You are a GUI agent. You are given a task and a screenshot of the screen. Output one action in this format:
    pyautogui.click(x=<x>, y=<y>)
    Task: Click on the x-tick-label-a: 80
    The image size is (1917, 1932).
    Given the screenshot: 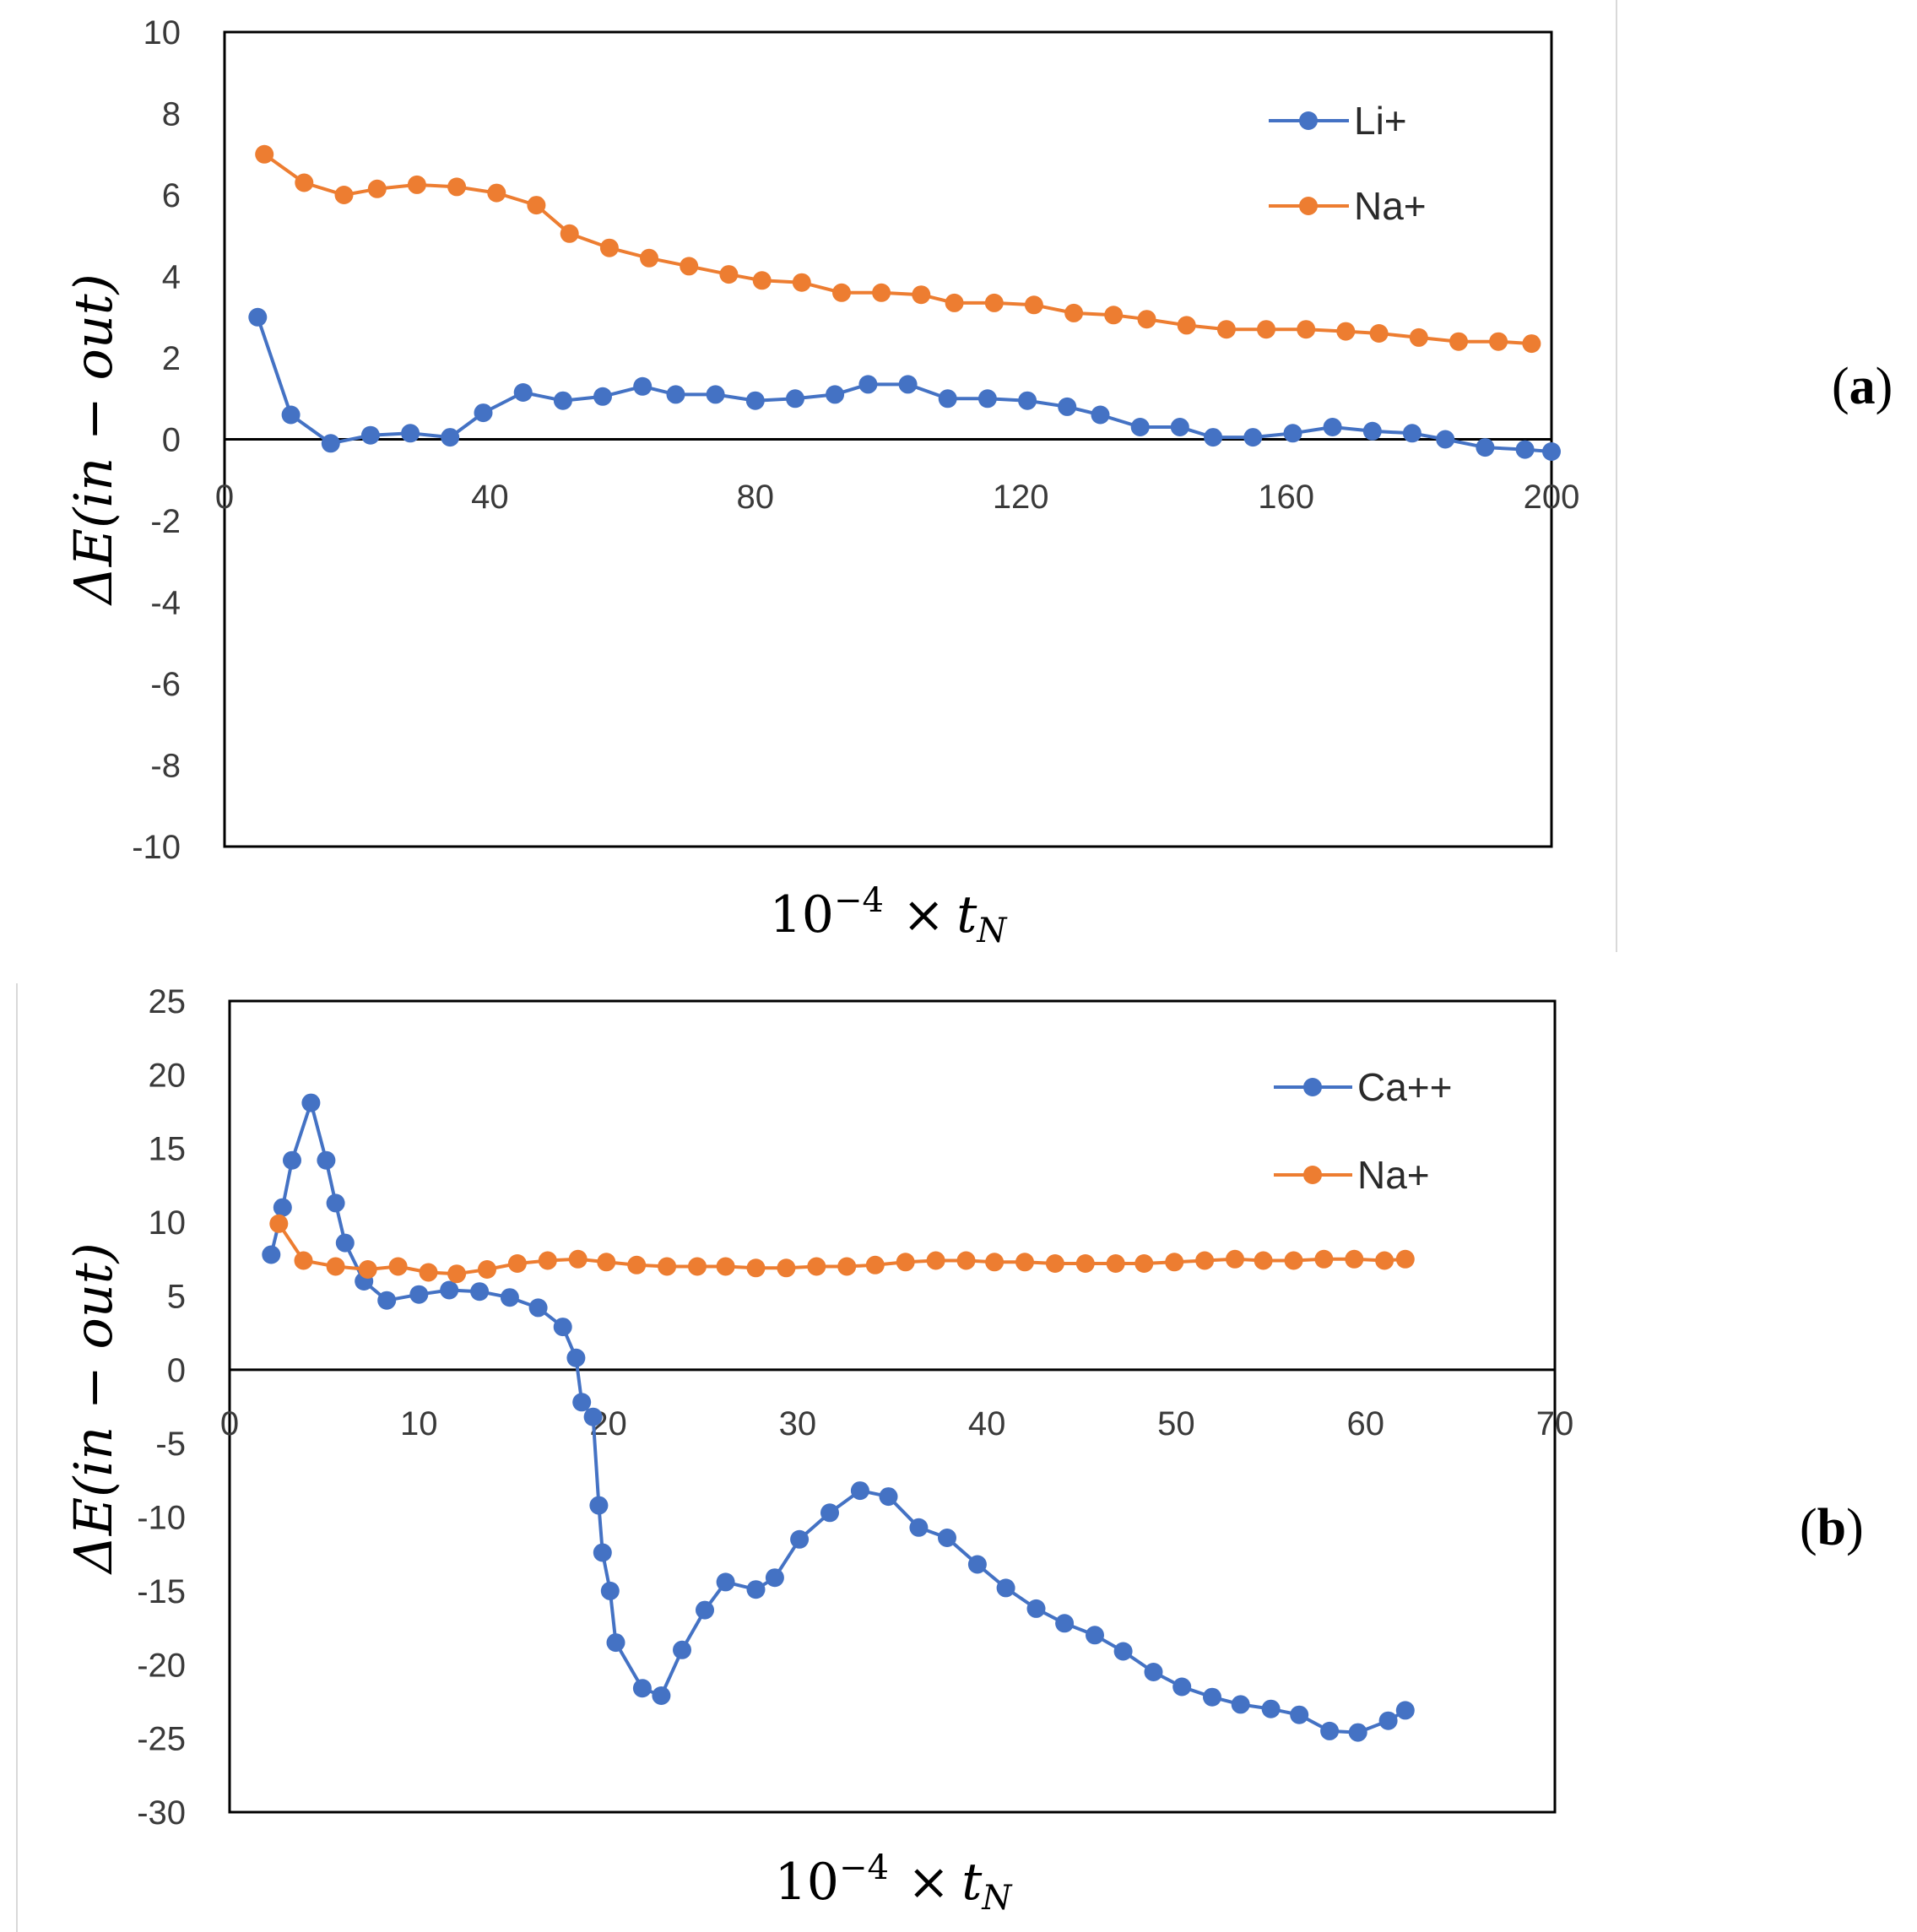 What is the action you would take?
    pyautogui.click(x=756, y=497)
    